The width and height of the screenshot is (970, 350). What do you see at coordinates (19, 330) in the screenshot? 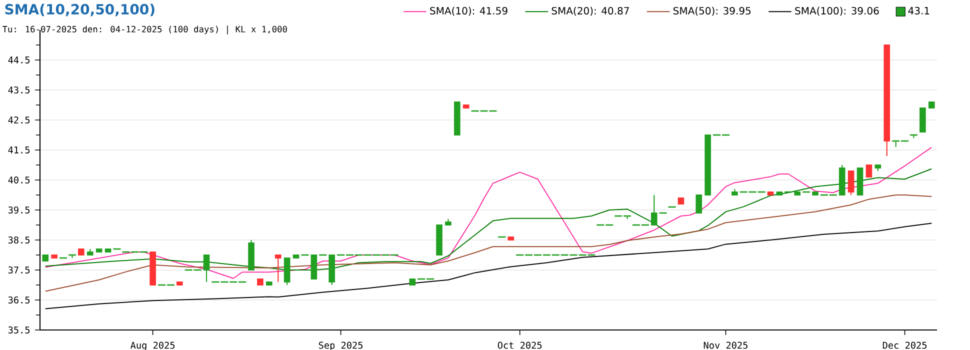
I see `y-tick-label: 35.5` at bounding box center [19, 330].